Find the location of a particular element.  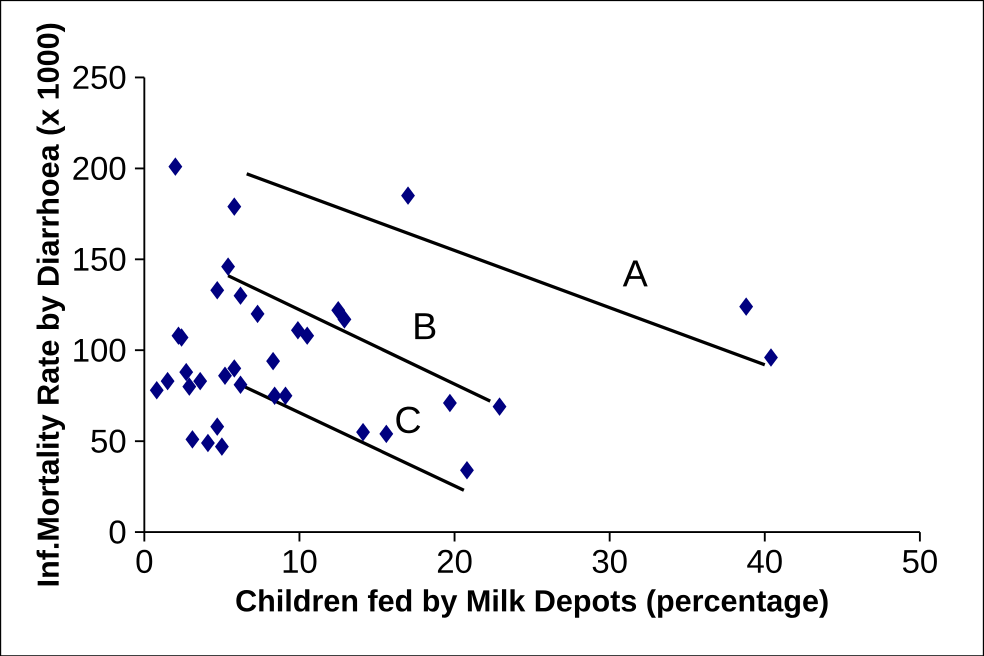

y-tick-label: 200 is located at coordinates (99, 168).